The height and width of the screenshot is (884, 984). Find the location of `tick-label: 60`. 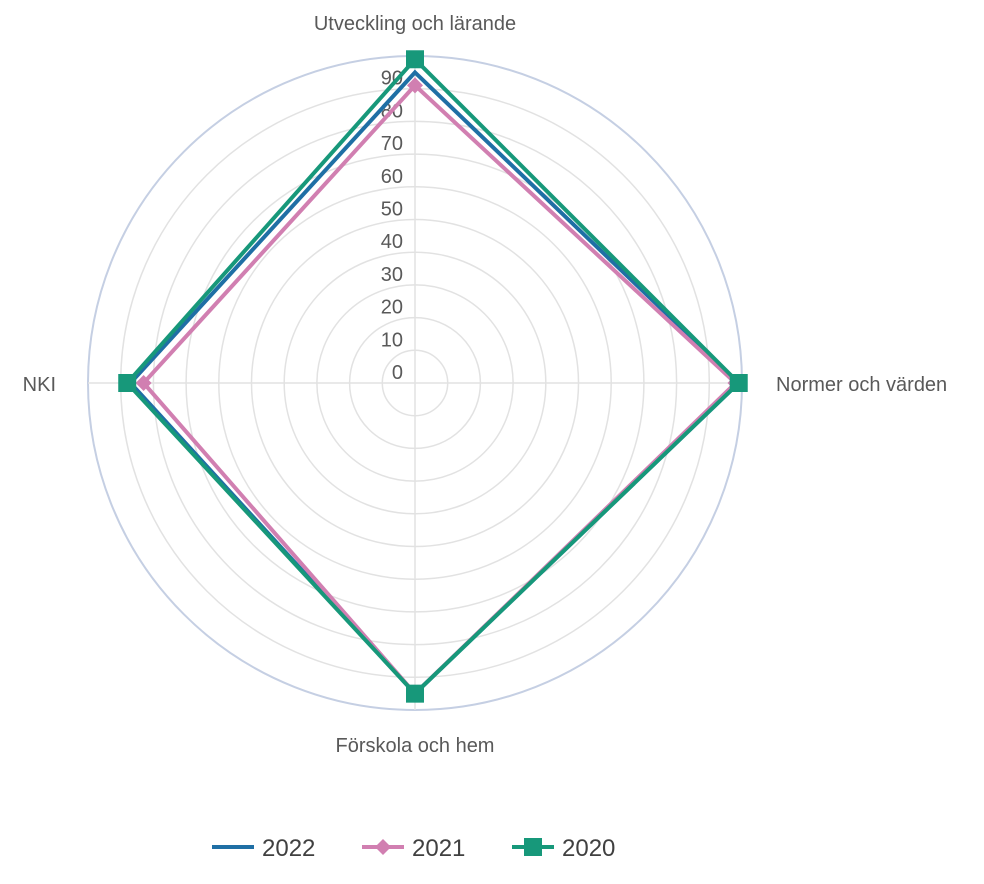

tick-label: 60 is located at coordinates (392, 177).